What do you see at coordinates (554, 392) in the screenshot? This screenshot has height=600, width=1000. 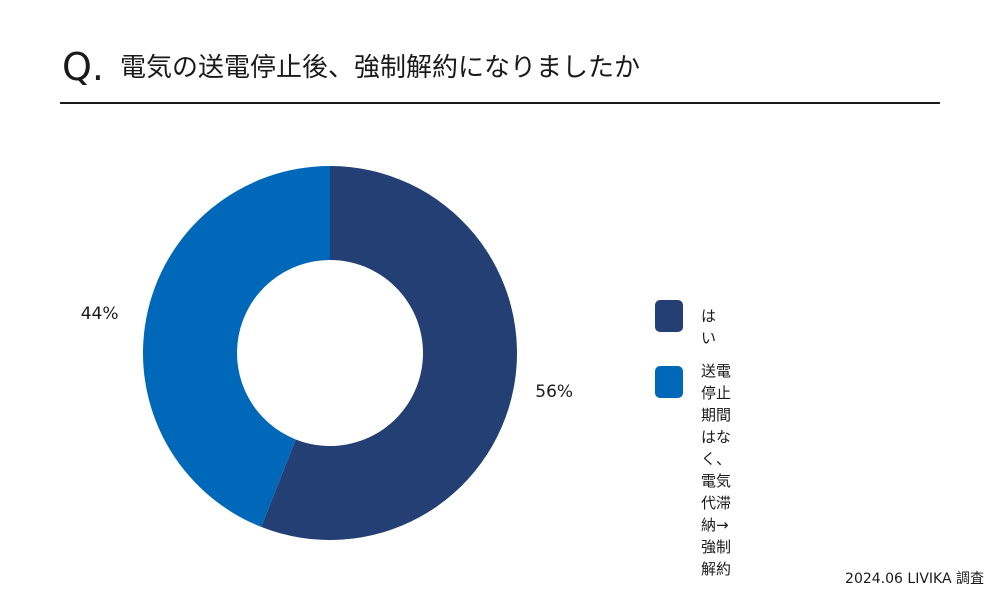 I see `slice-label-yes: 56%` at bounding box center [554, 392].